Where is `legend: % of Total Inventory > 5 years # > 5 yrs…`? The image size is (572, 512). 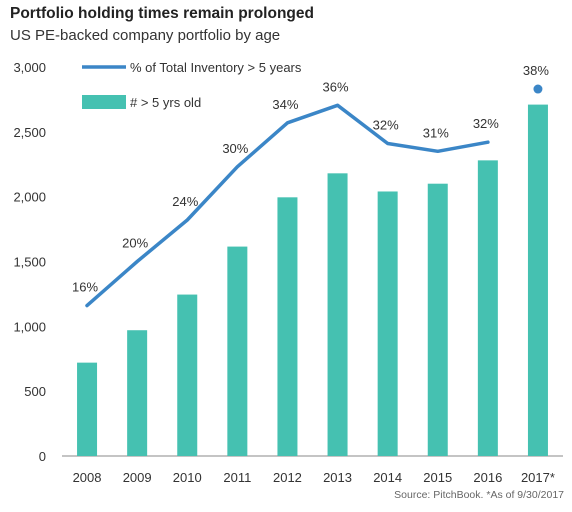
legend: % of Total Inventory > 5 years # > 5 yrs… is located at coordinates (192, 85).